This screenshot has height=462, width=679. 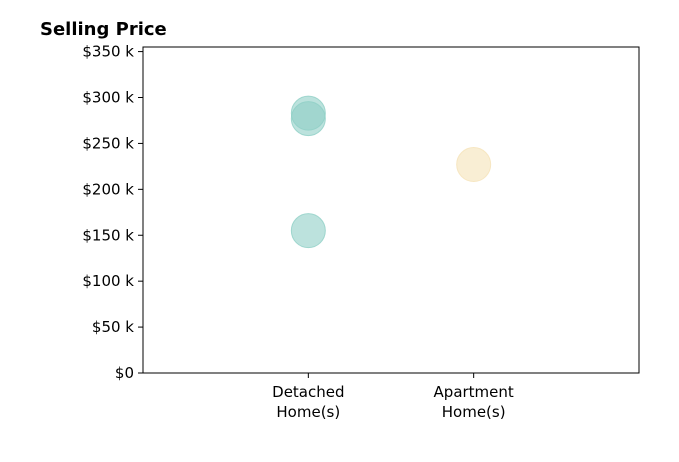 What do you see at coordinates (113, 327) in the screenshot?
I see `y-tick-label: $50 k` at bounding box center [113, 327].